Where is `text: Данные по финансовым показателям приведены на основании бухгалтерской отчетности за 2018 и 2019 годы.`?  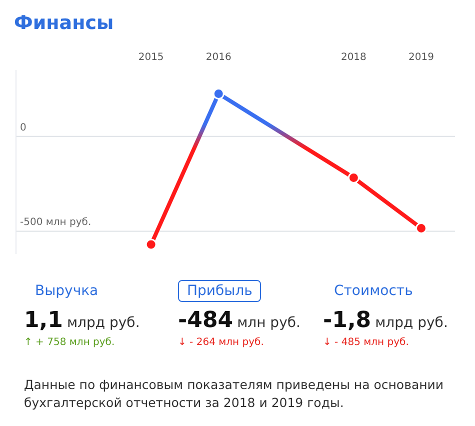
text: Данные по финансовым показателям приведены на основании бухгалтерской отчетности за 2018 и 2019 годы. is located at coordinates (234, 394).